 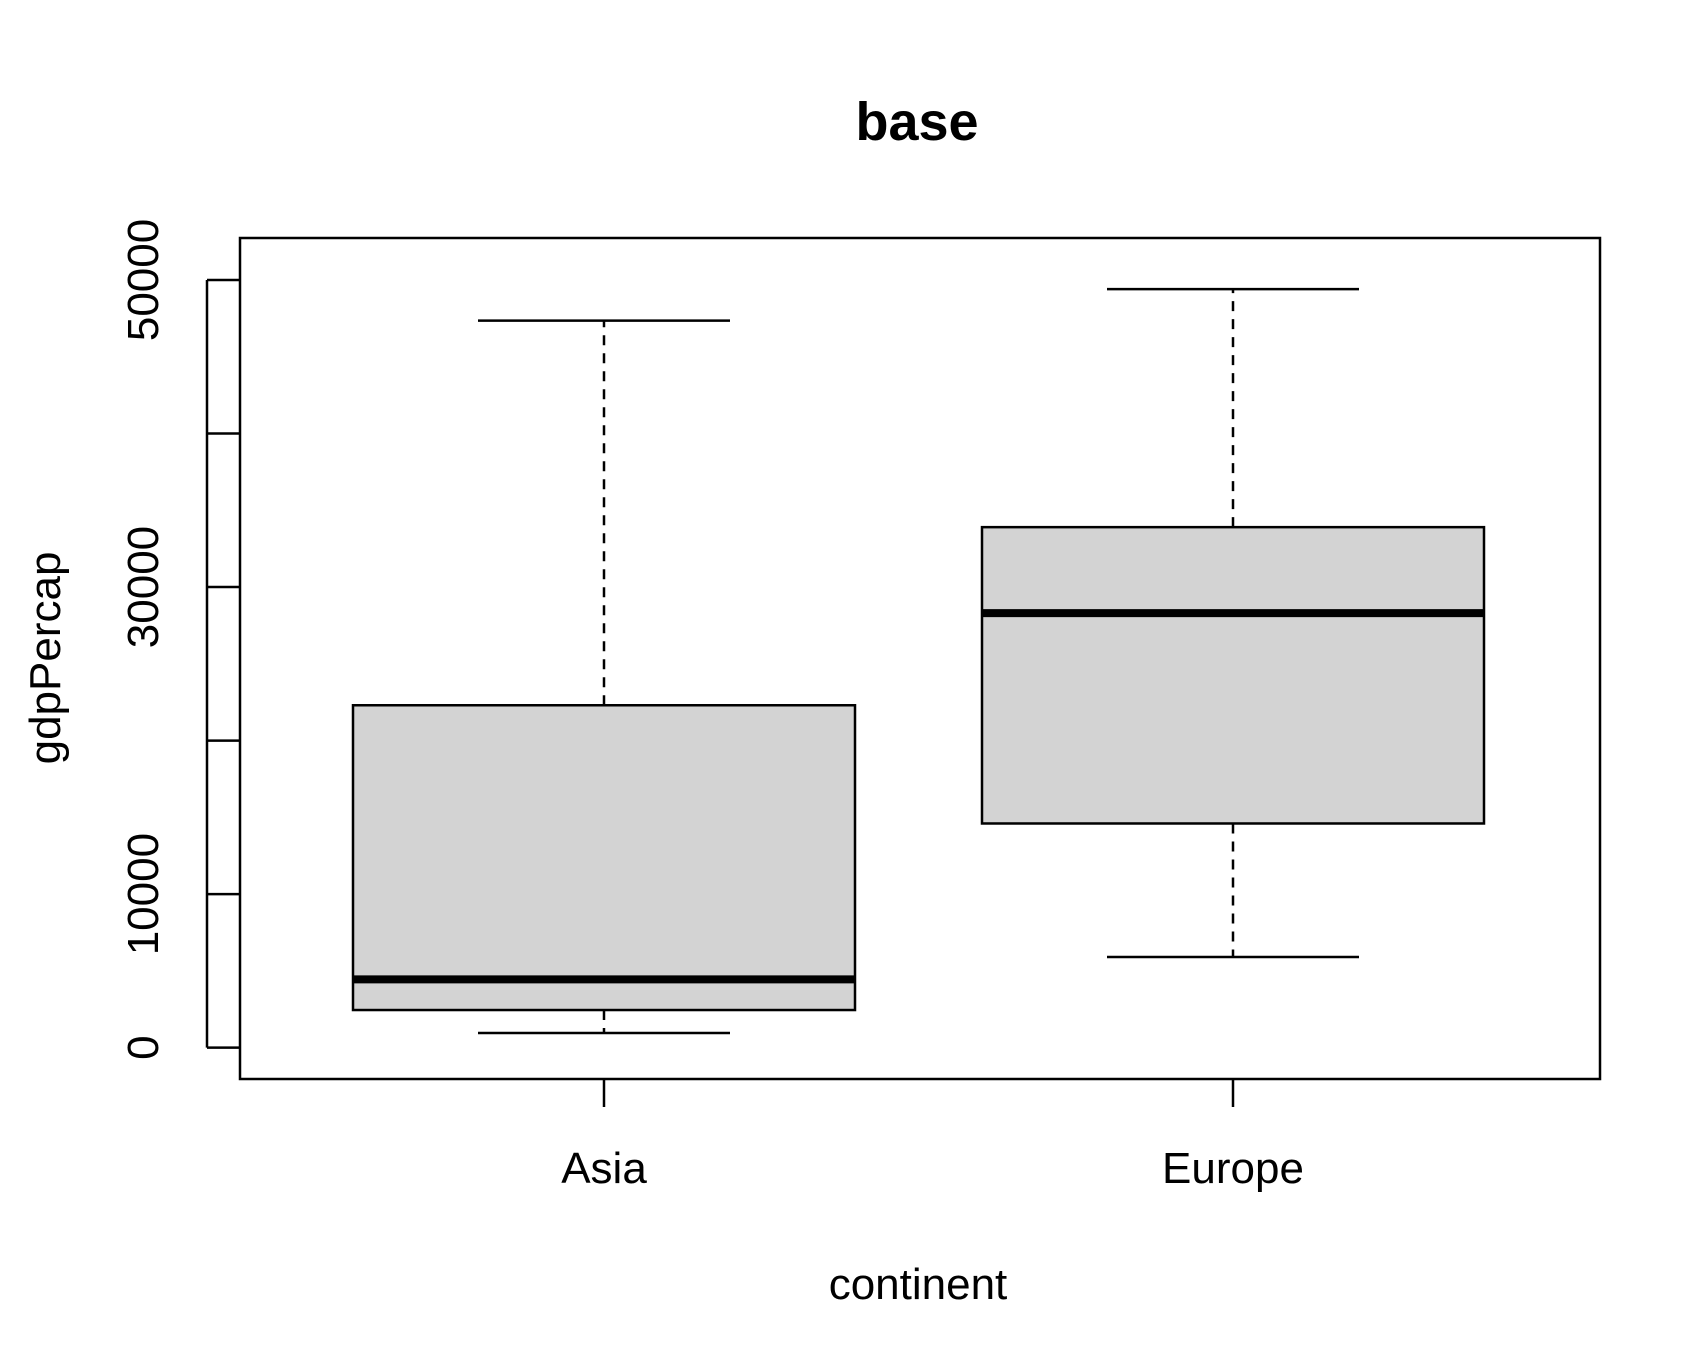 I want to click on y-tick-label: 30000, so click(x=143, y=587).